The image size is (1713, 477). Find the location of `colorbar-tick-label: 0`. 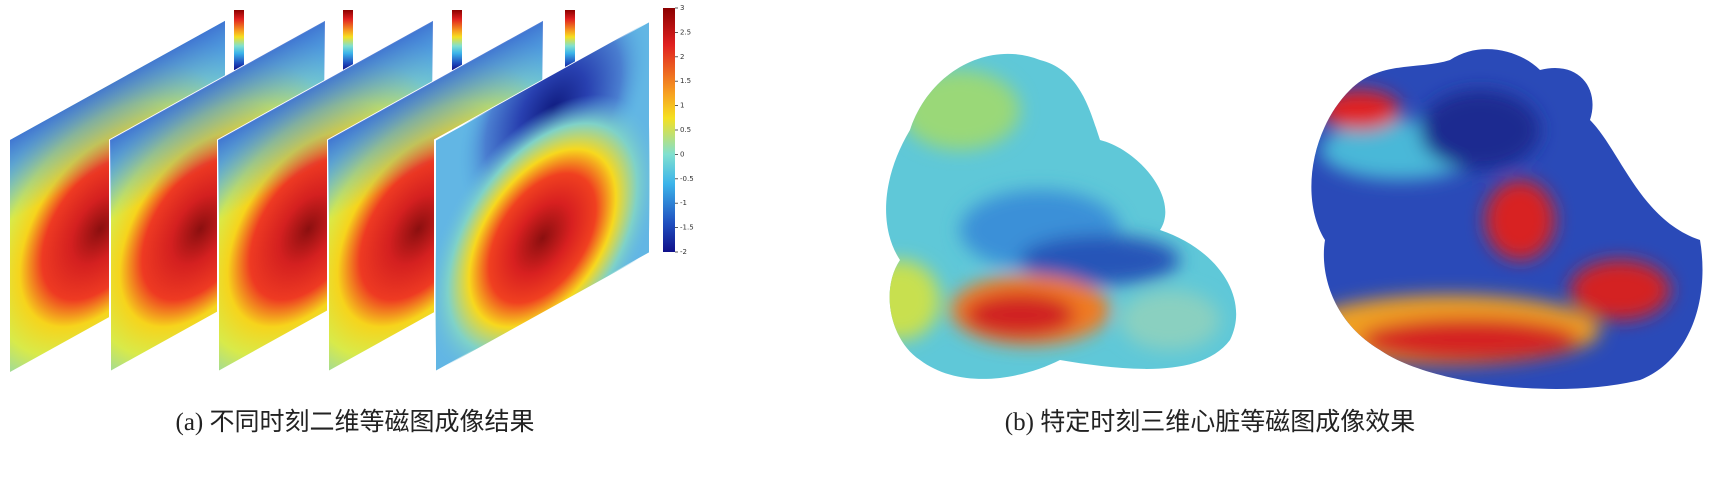

colorbar-tick-label: 0 is located at coordinates (682, 154).